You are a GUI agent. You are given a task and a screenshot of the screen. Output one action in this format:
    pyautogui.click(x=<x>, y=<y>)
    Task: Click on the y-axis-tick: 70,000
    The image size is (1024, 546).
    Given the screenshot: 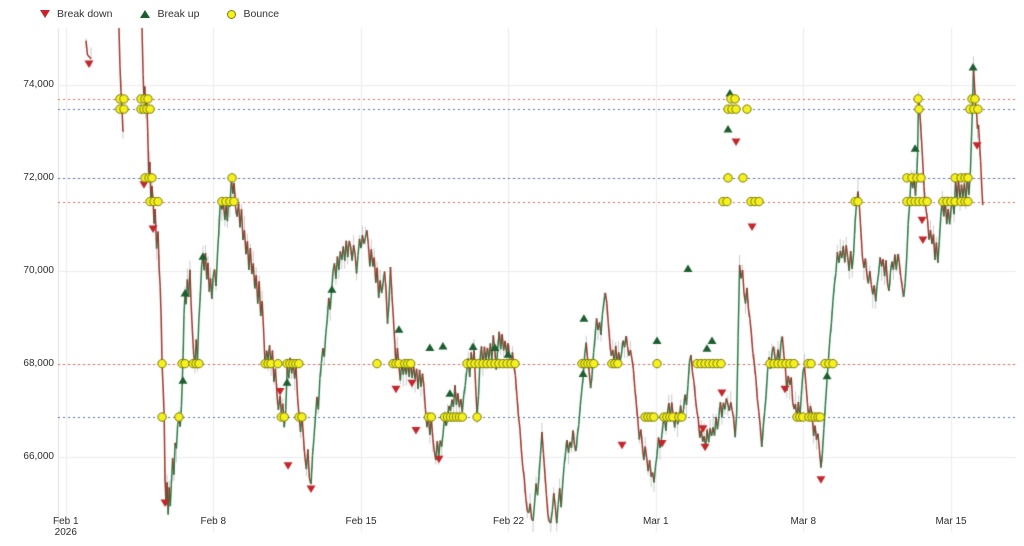 What is the action you would take?
    pyautogui.click(x=38, y=270)
    